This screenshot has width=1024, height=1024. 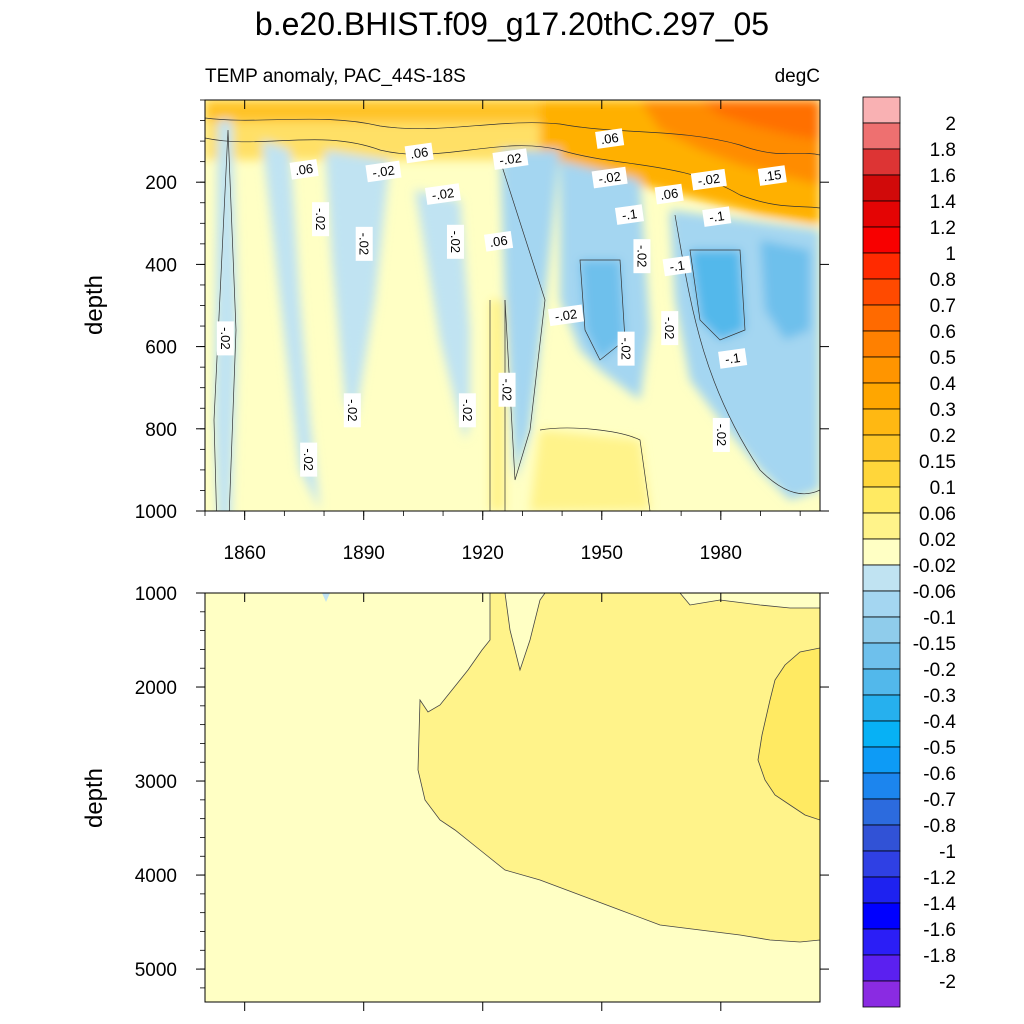 I want to click on y-tick-label: 2000, so click(x=156, y=688).